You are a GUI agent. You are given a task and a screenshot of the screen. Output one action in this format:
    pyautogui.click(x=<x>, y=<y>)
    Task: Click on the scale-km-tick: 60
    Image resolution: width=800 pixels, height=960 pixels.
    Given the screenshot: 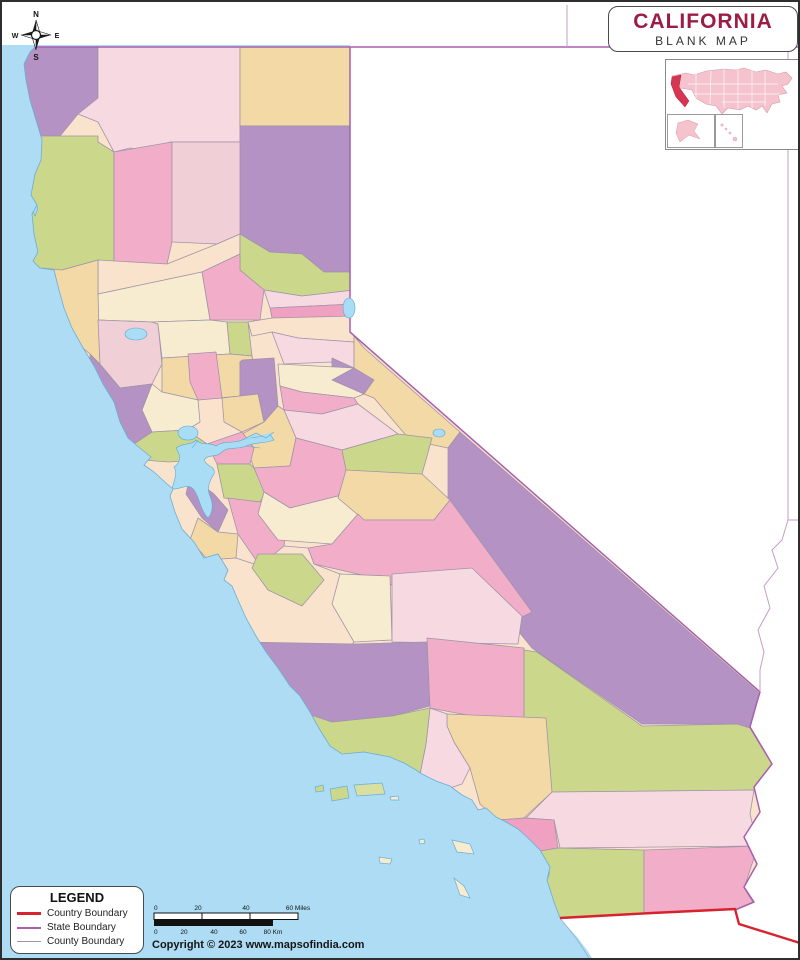 What is the action you would take?
    pyautogui.click(x=243, y=932)
    